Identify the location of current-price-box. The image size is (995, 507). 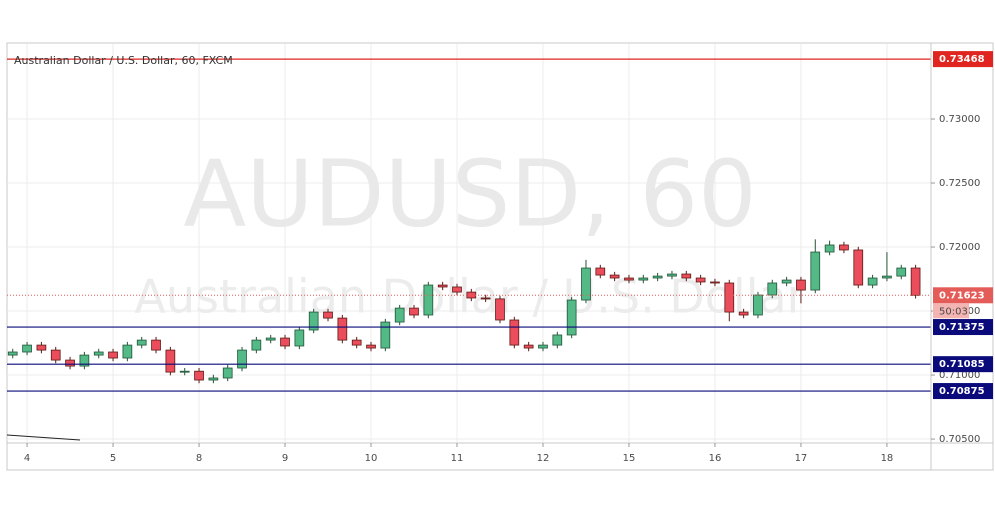
(963, 295).